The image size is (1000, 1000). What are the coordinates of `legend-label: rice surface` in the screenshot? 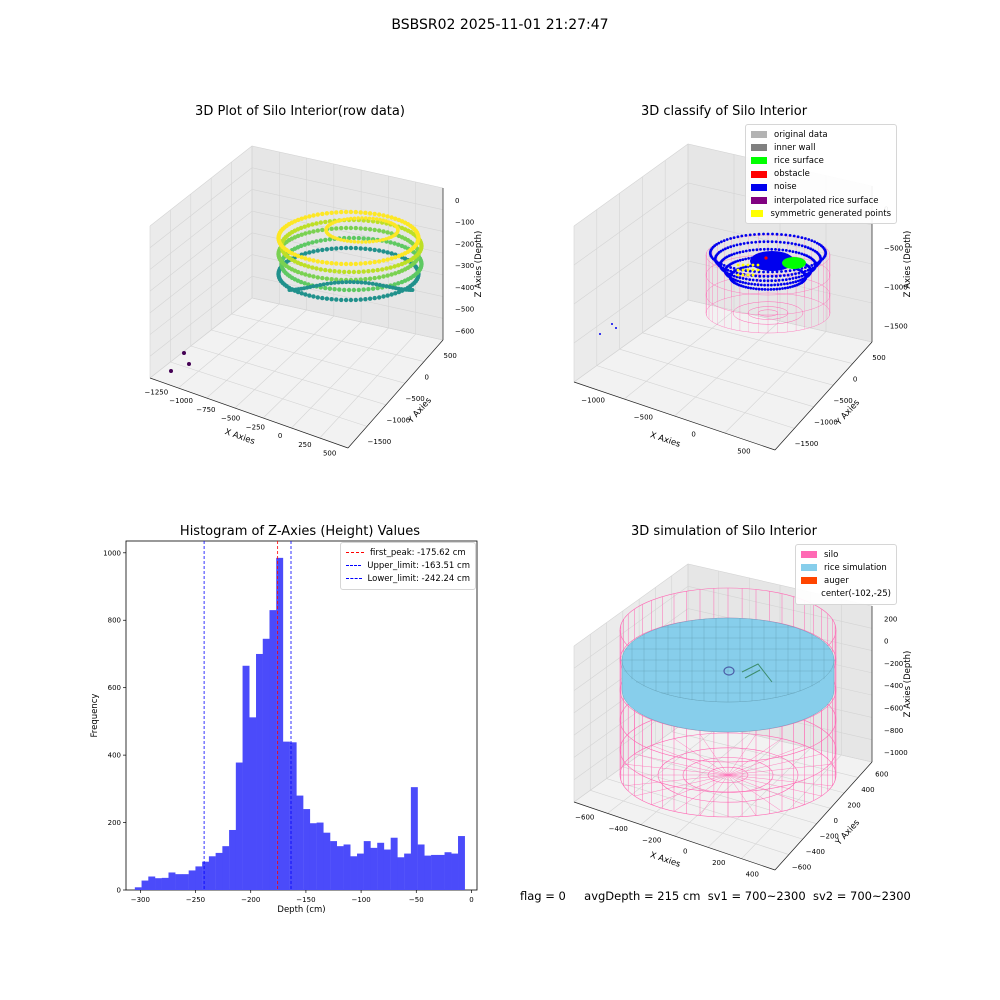 It's located at (799, 160).